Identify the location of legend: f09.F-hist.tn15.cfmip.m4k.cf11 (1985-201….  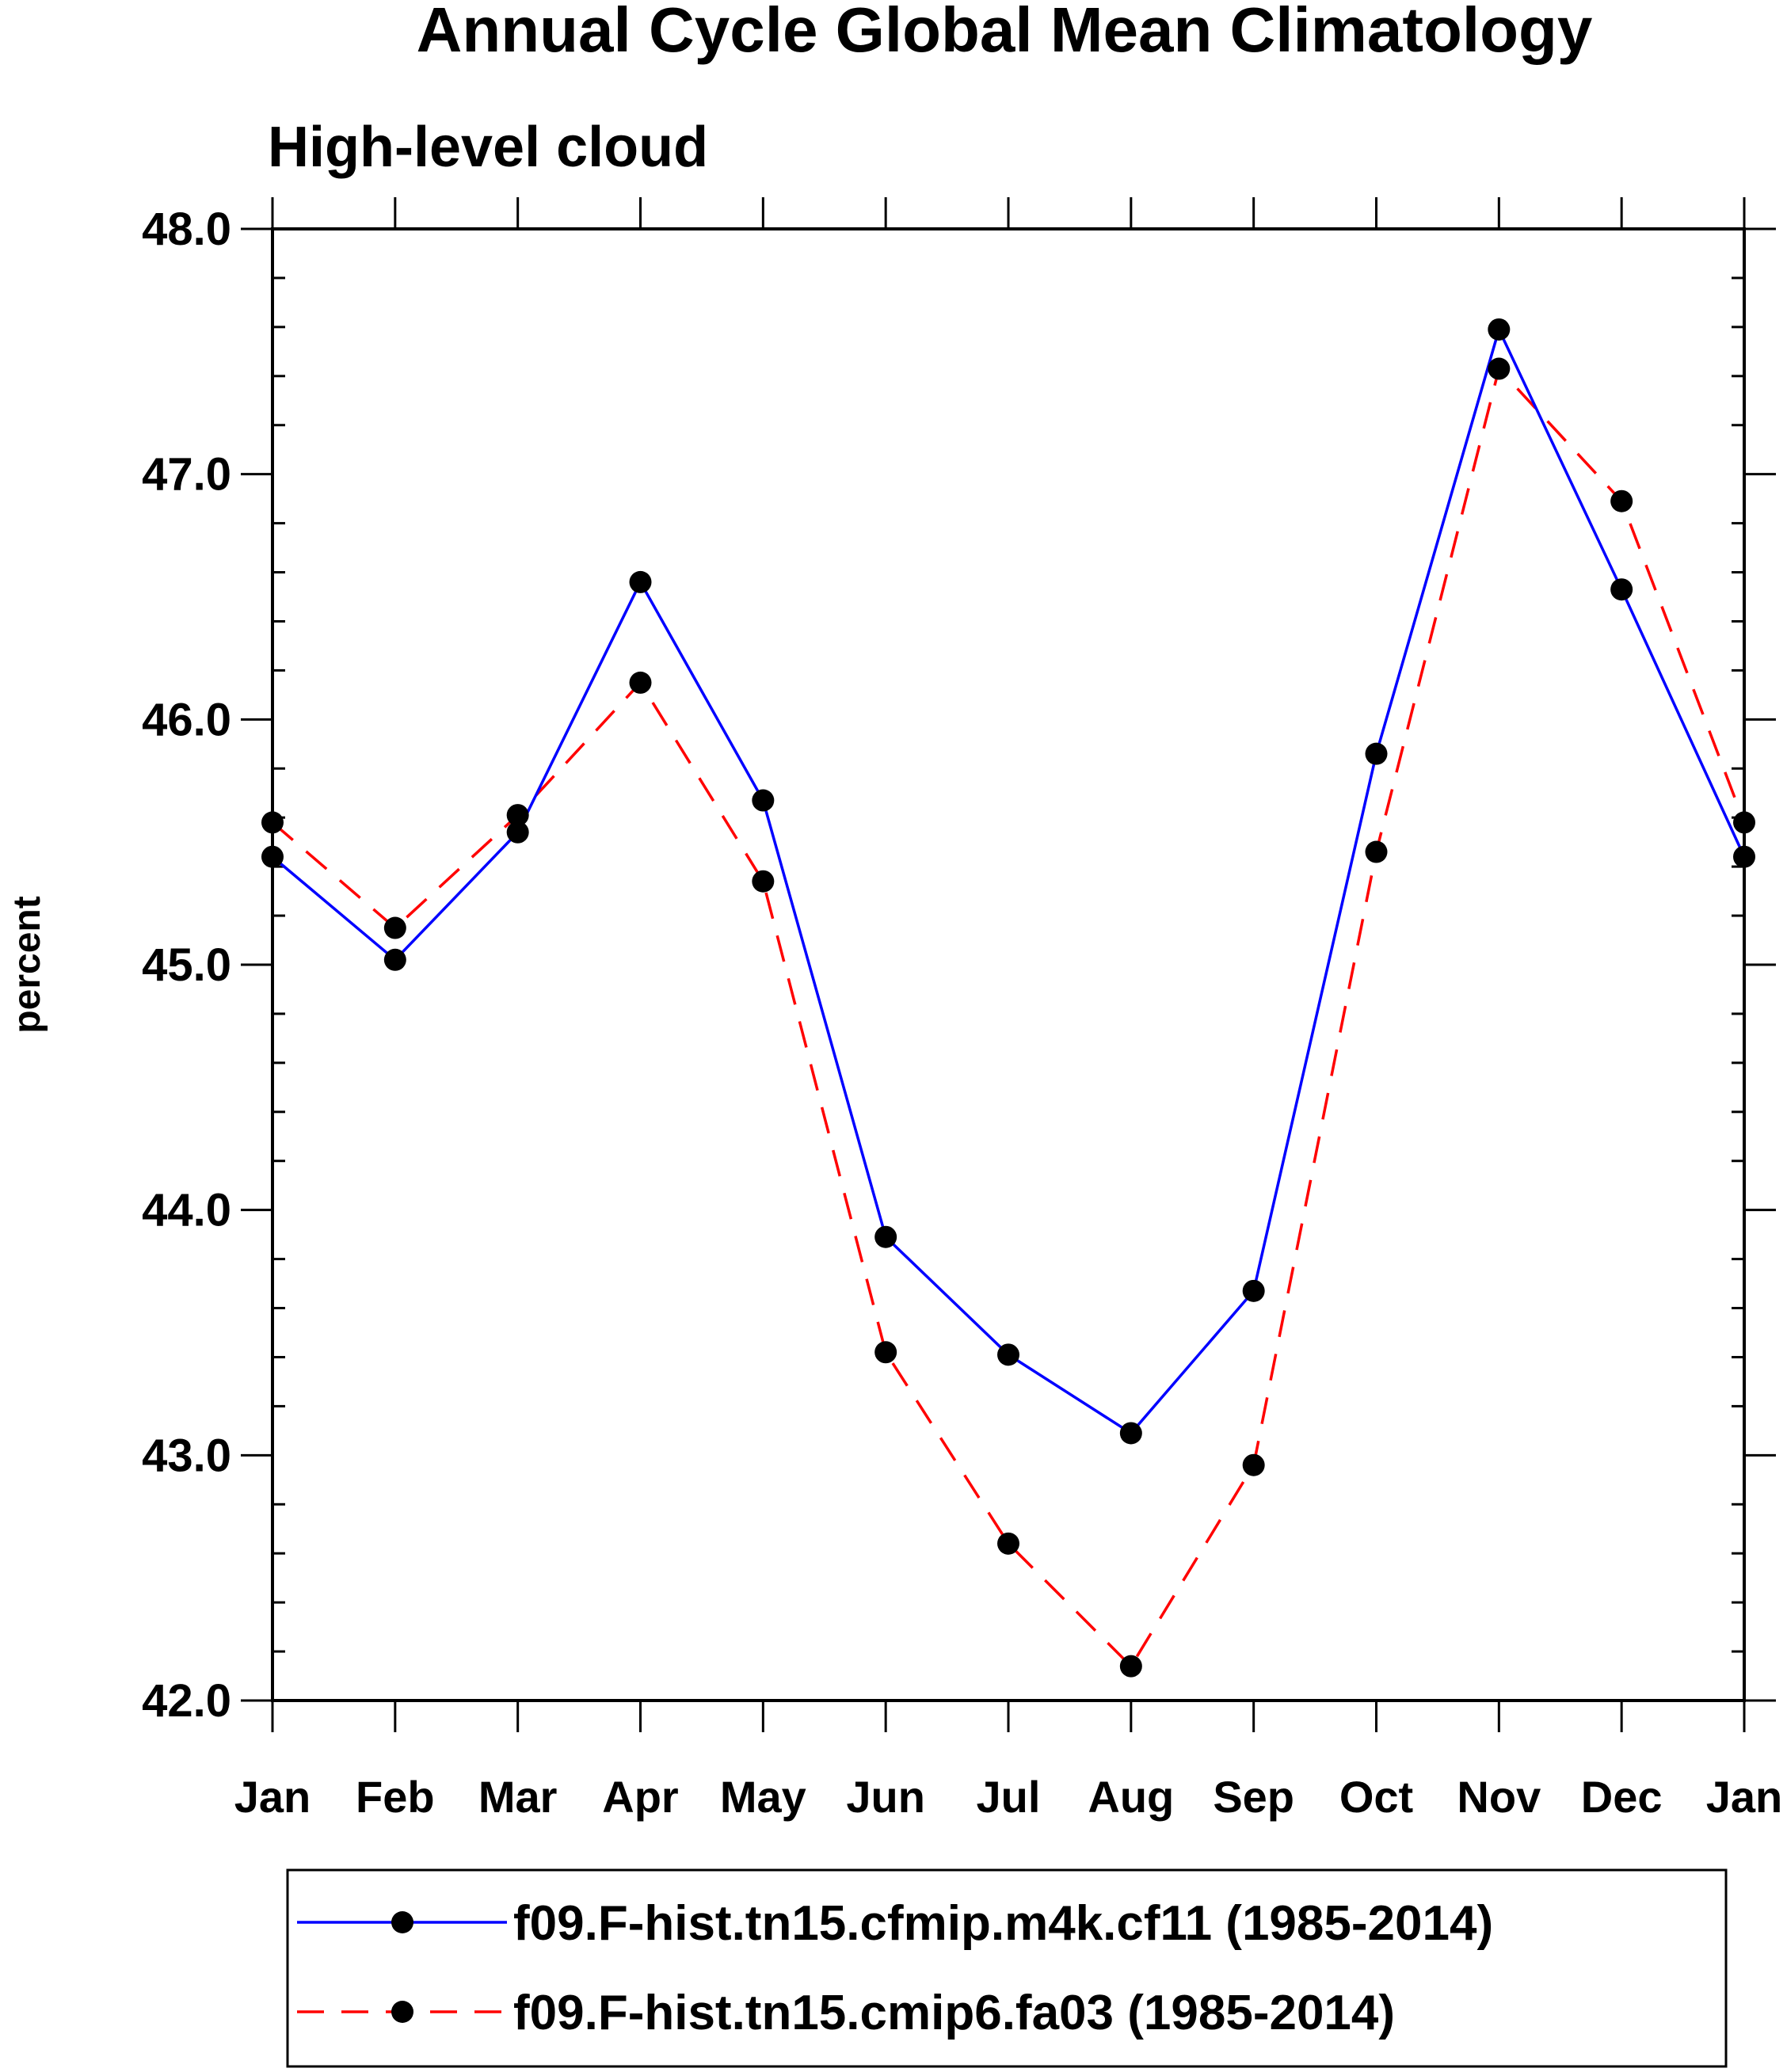
(1007, 1968).